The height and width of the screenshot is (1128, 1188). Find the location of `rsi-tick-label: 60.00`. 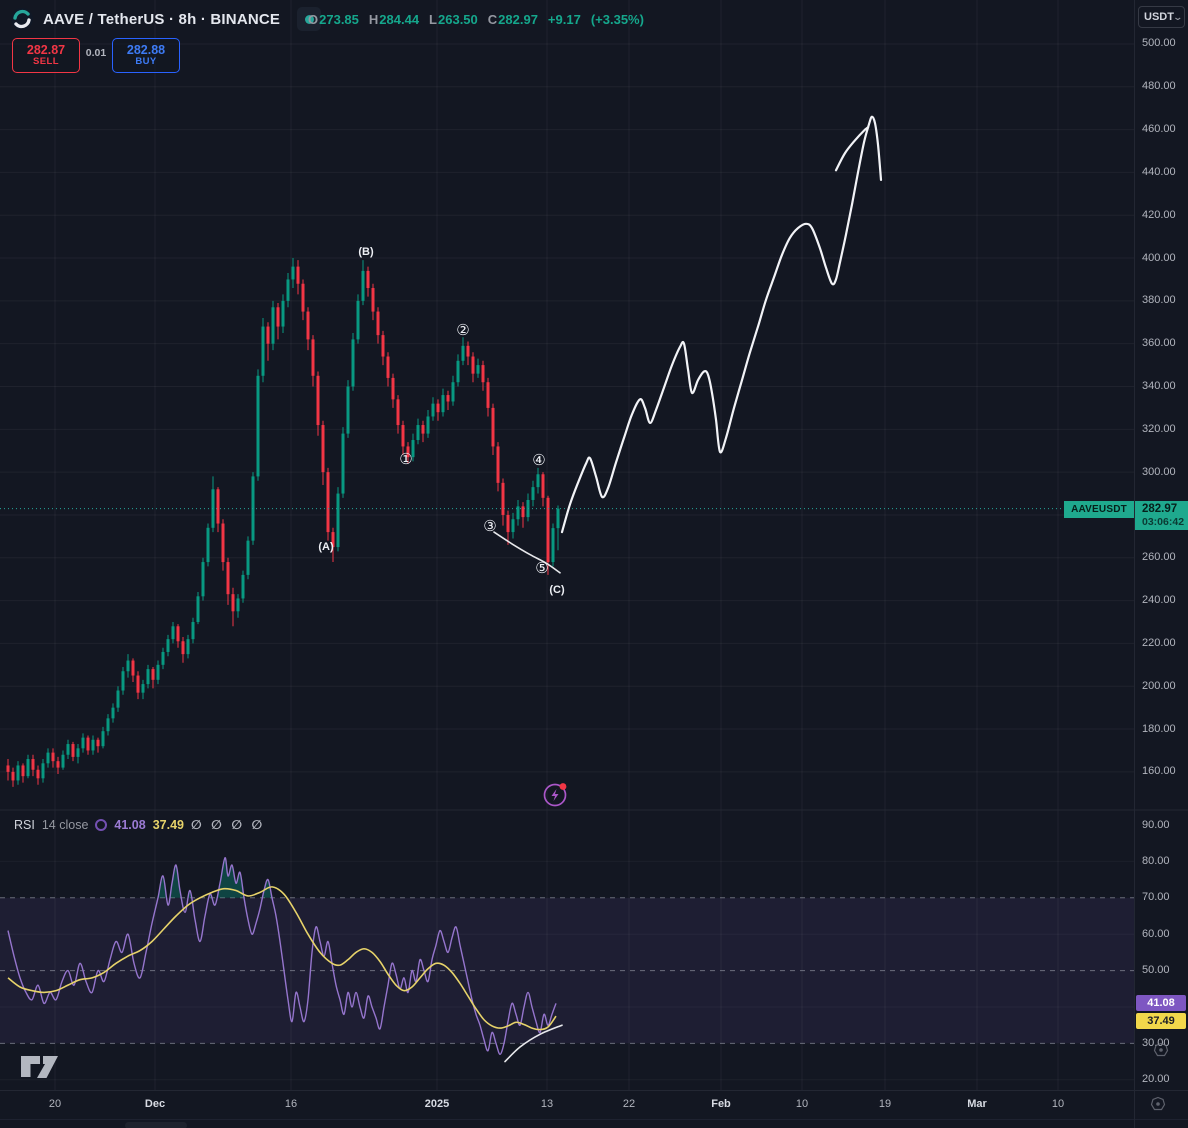

rsi-tick-label: 60.00 is located at coordinates (1156, 933).